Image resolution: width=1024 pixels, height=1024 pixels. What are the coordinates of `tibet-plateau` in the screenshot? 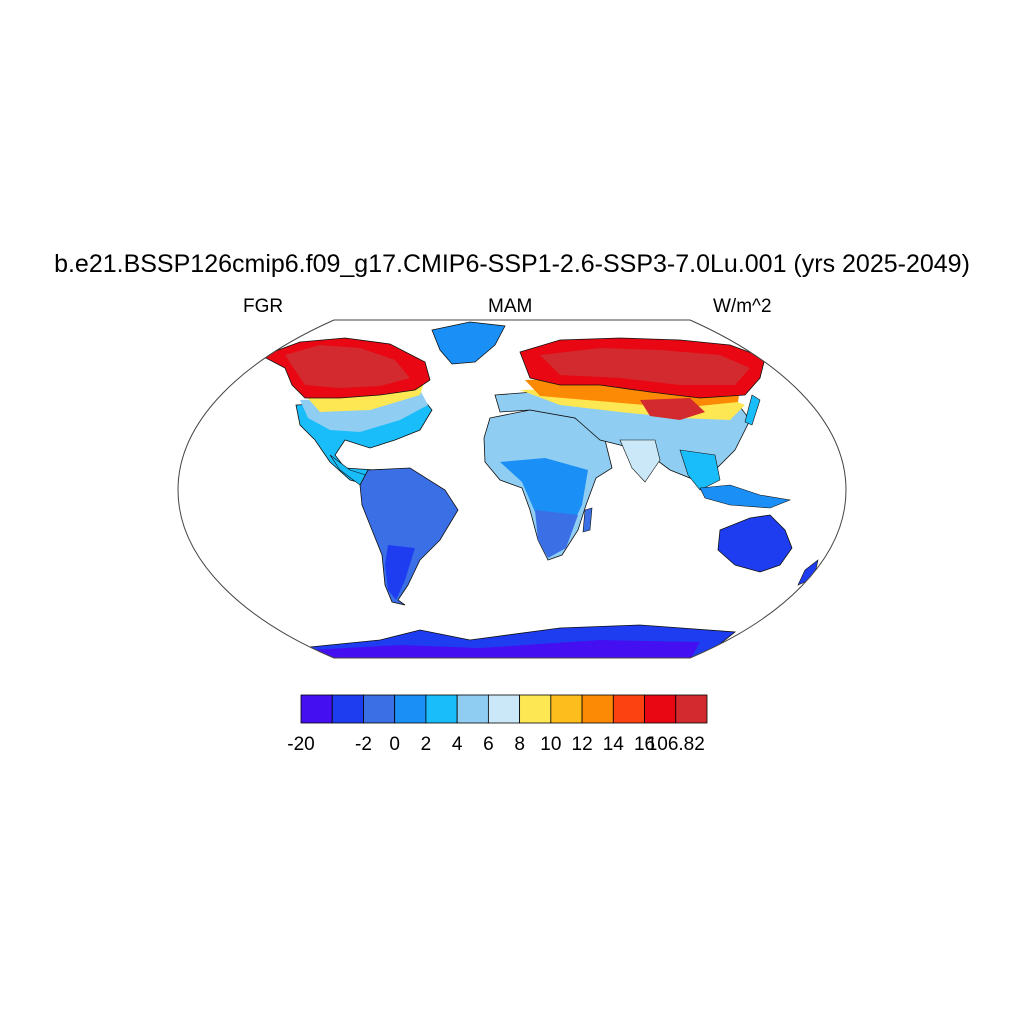 It's located at (672, 409).